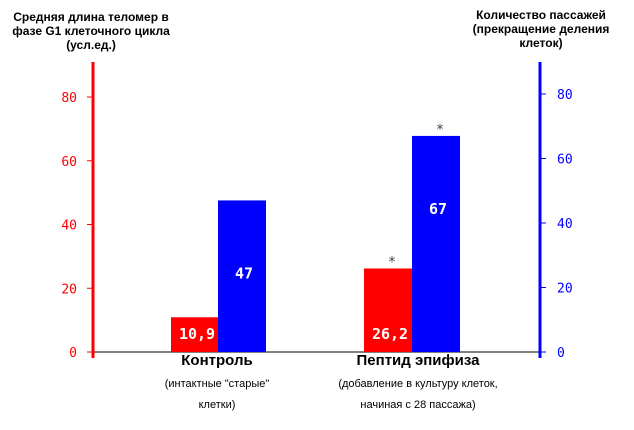 The height and width of the screenshot is (430, 634). I want to click on right-y-tick-label: 0, so click(561, 353).